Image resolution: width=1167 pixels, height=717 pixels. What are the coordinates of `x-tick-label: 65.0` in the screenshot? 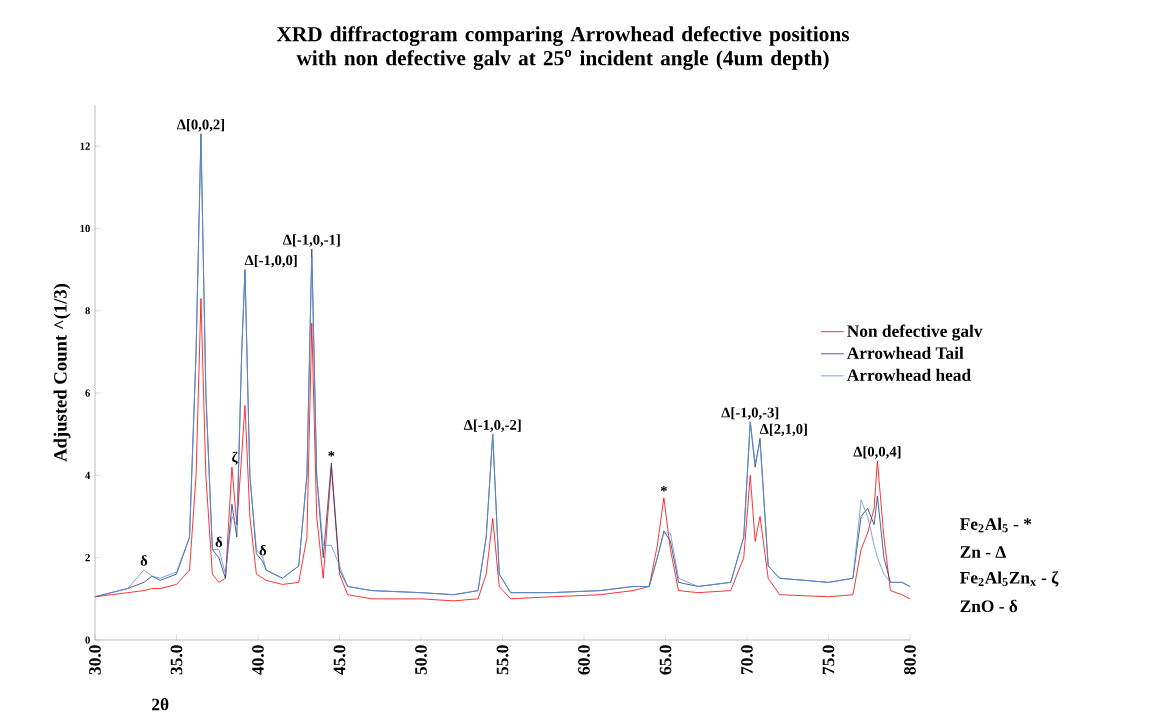 It's located at (665, 660).